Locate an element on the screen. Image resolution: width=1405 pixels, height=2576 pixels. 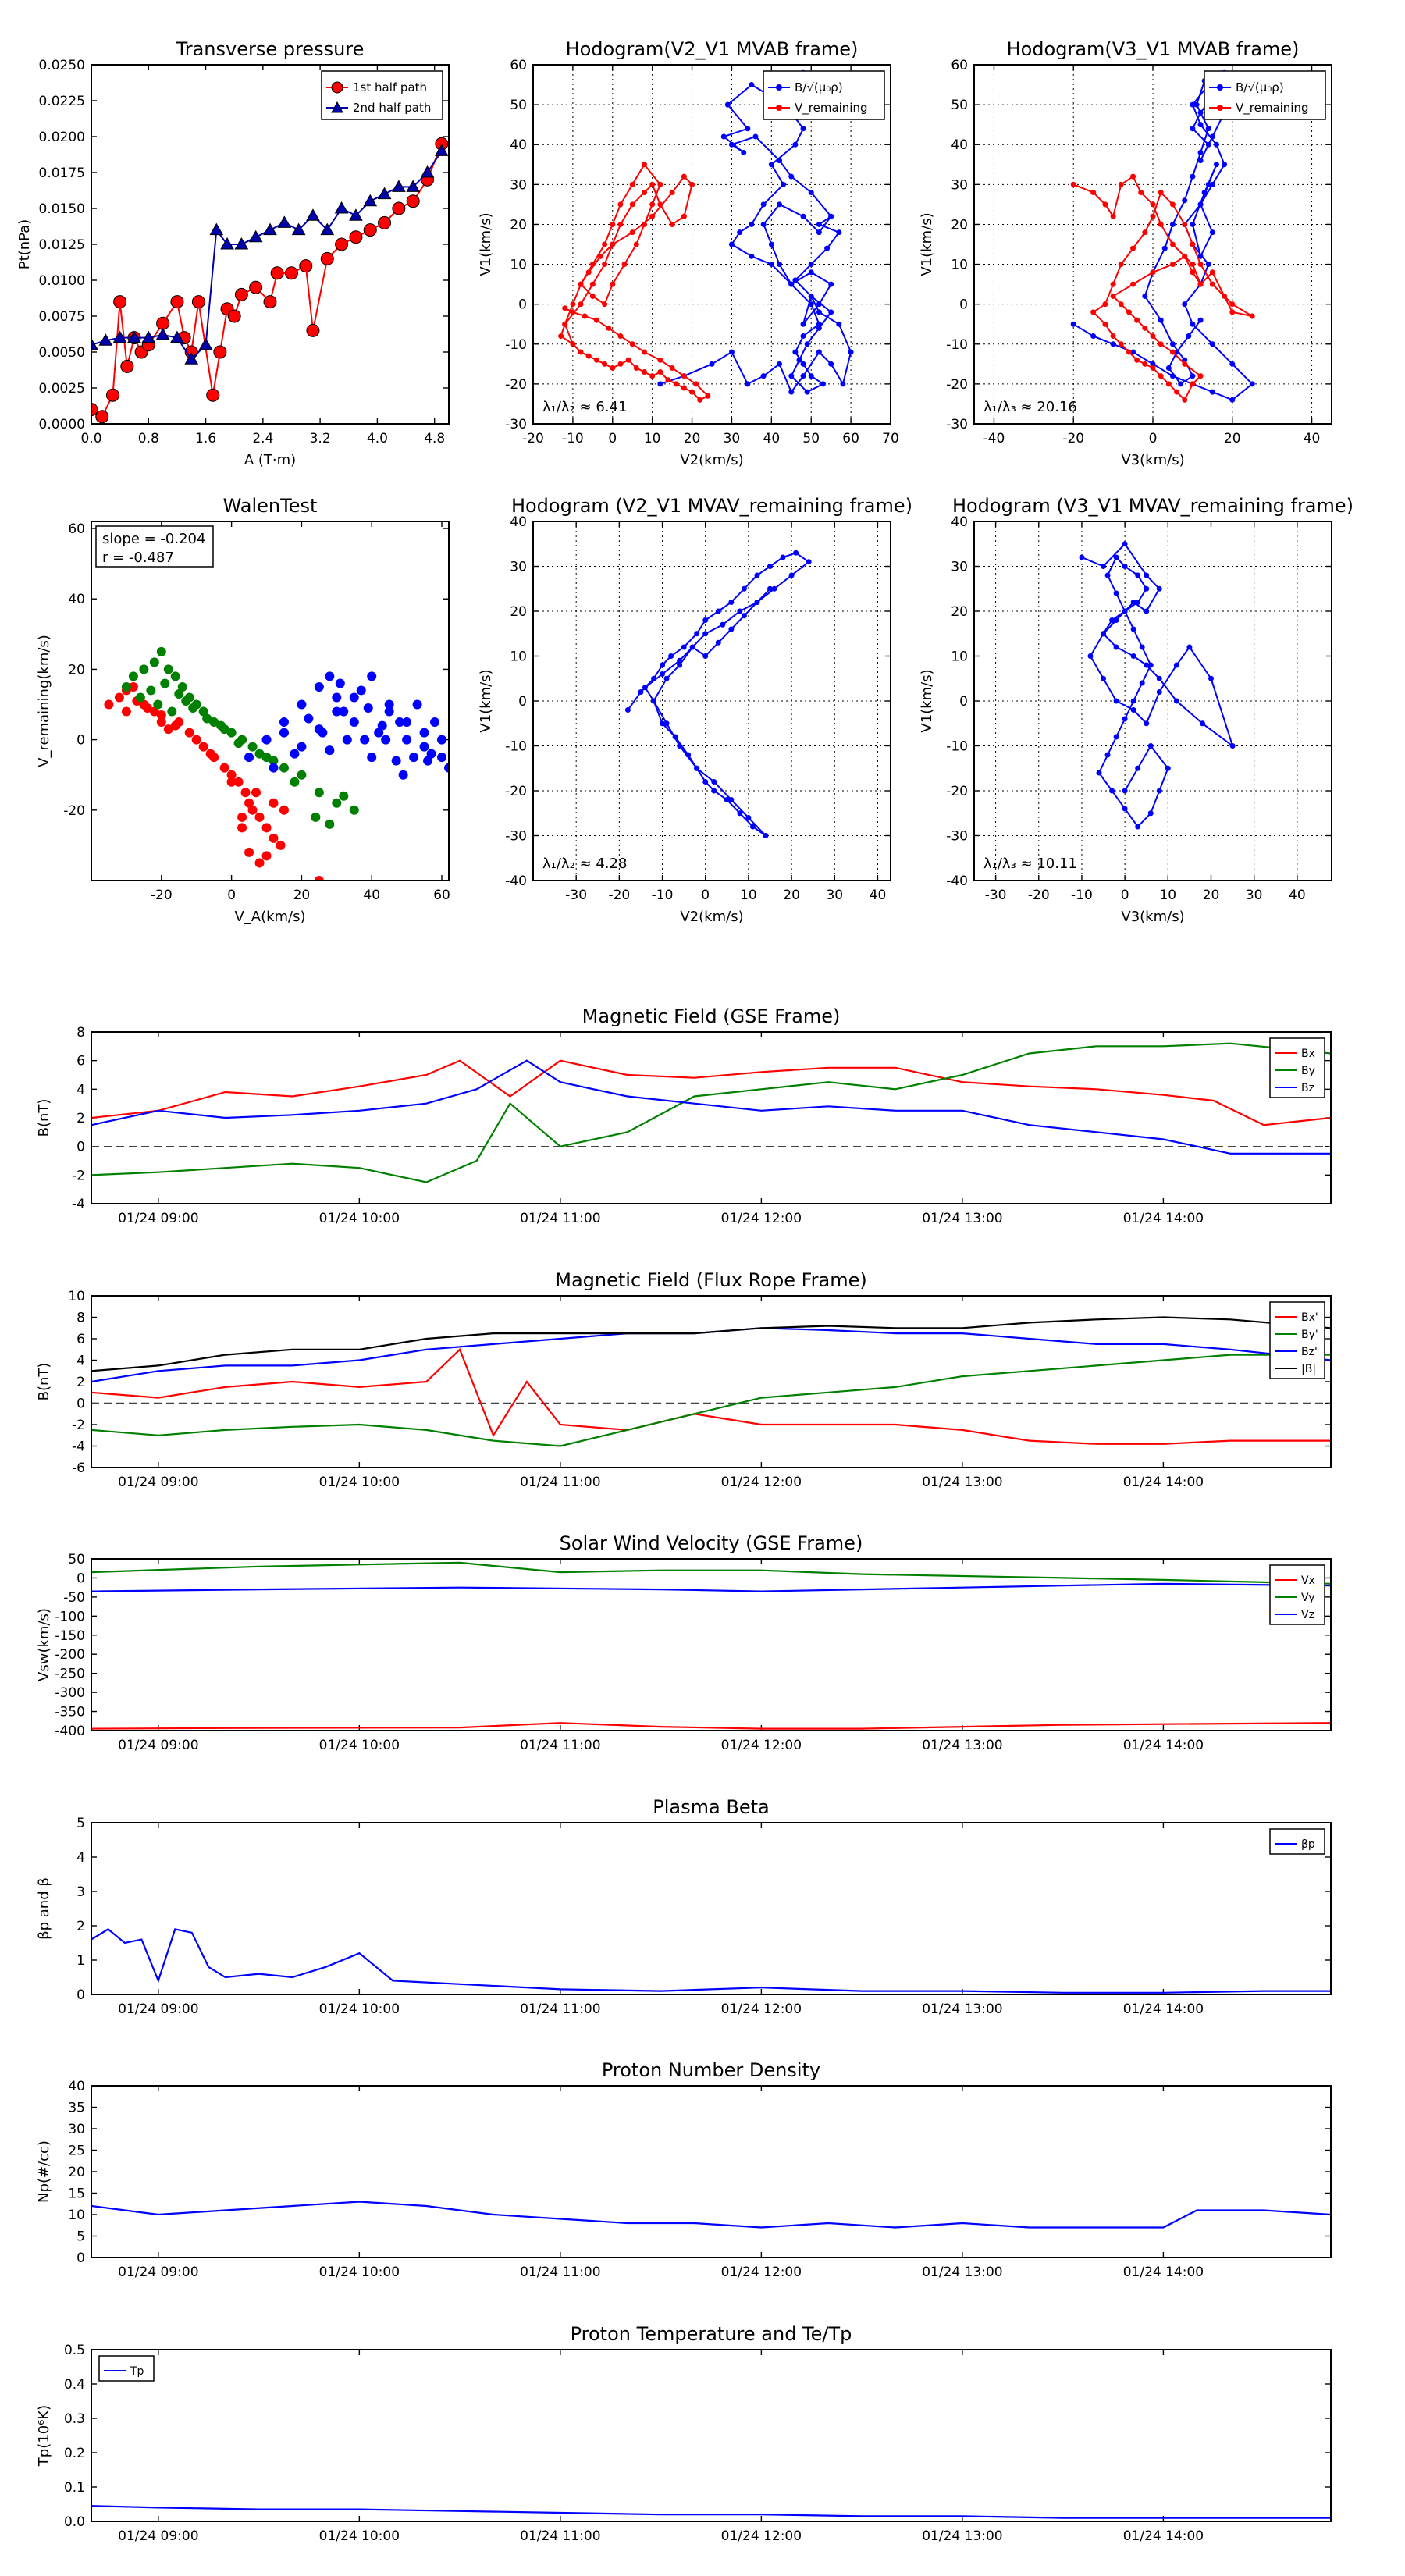
y-tick-label: 0.0125 is located at coordinates (62, 245).